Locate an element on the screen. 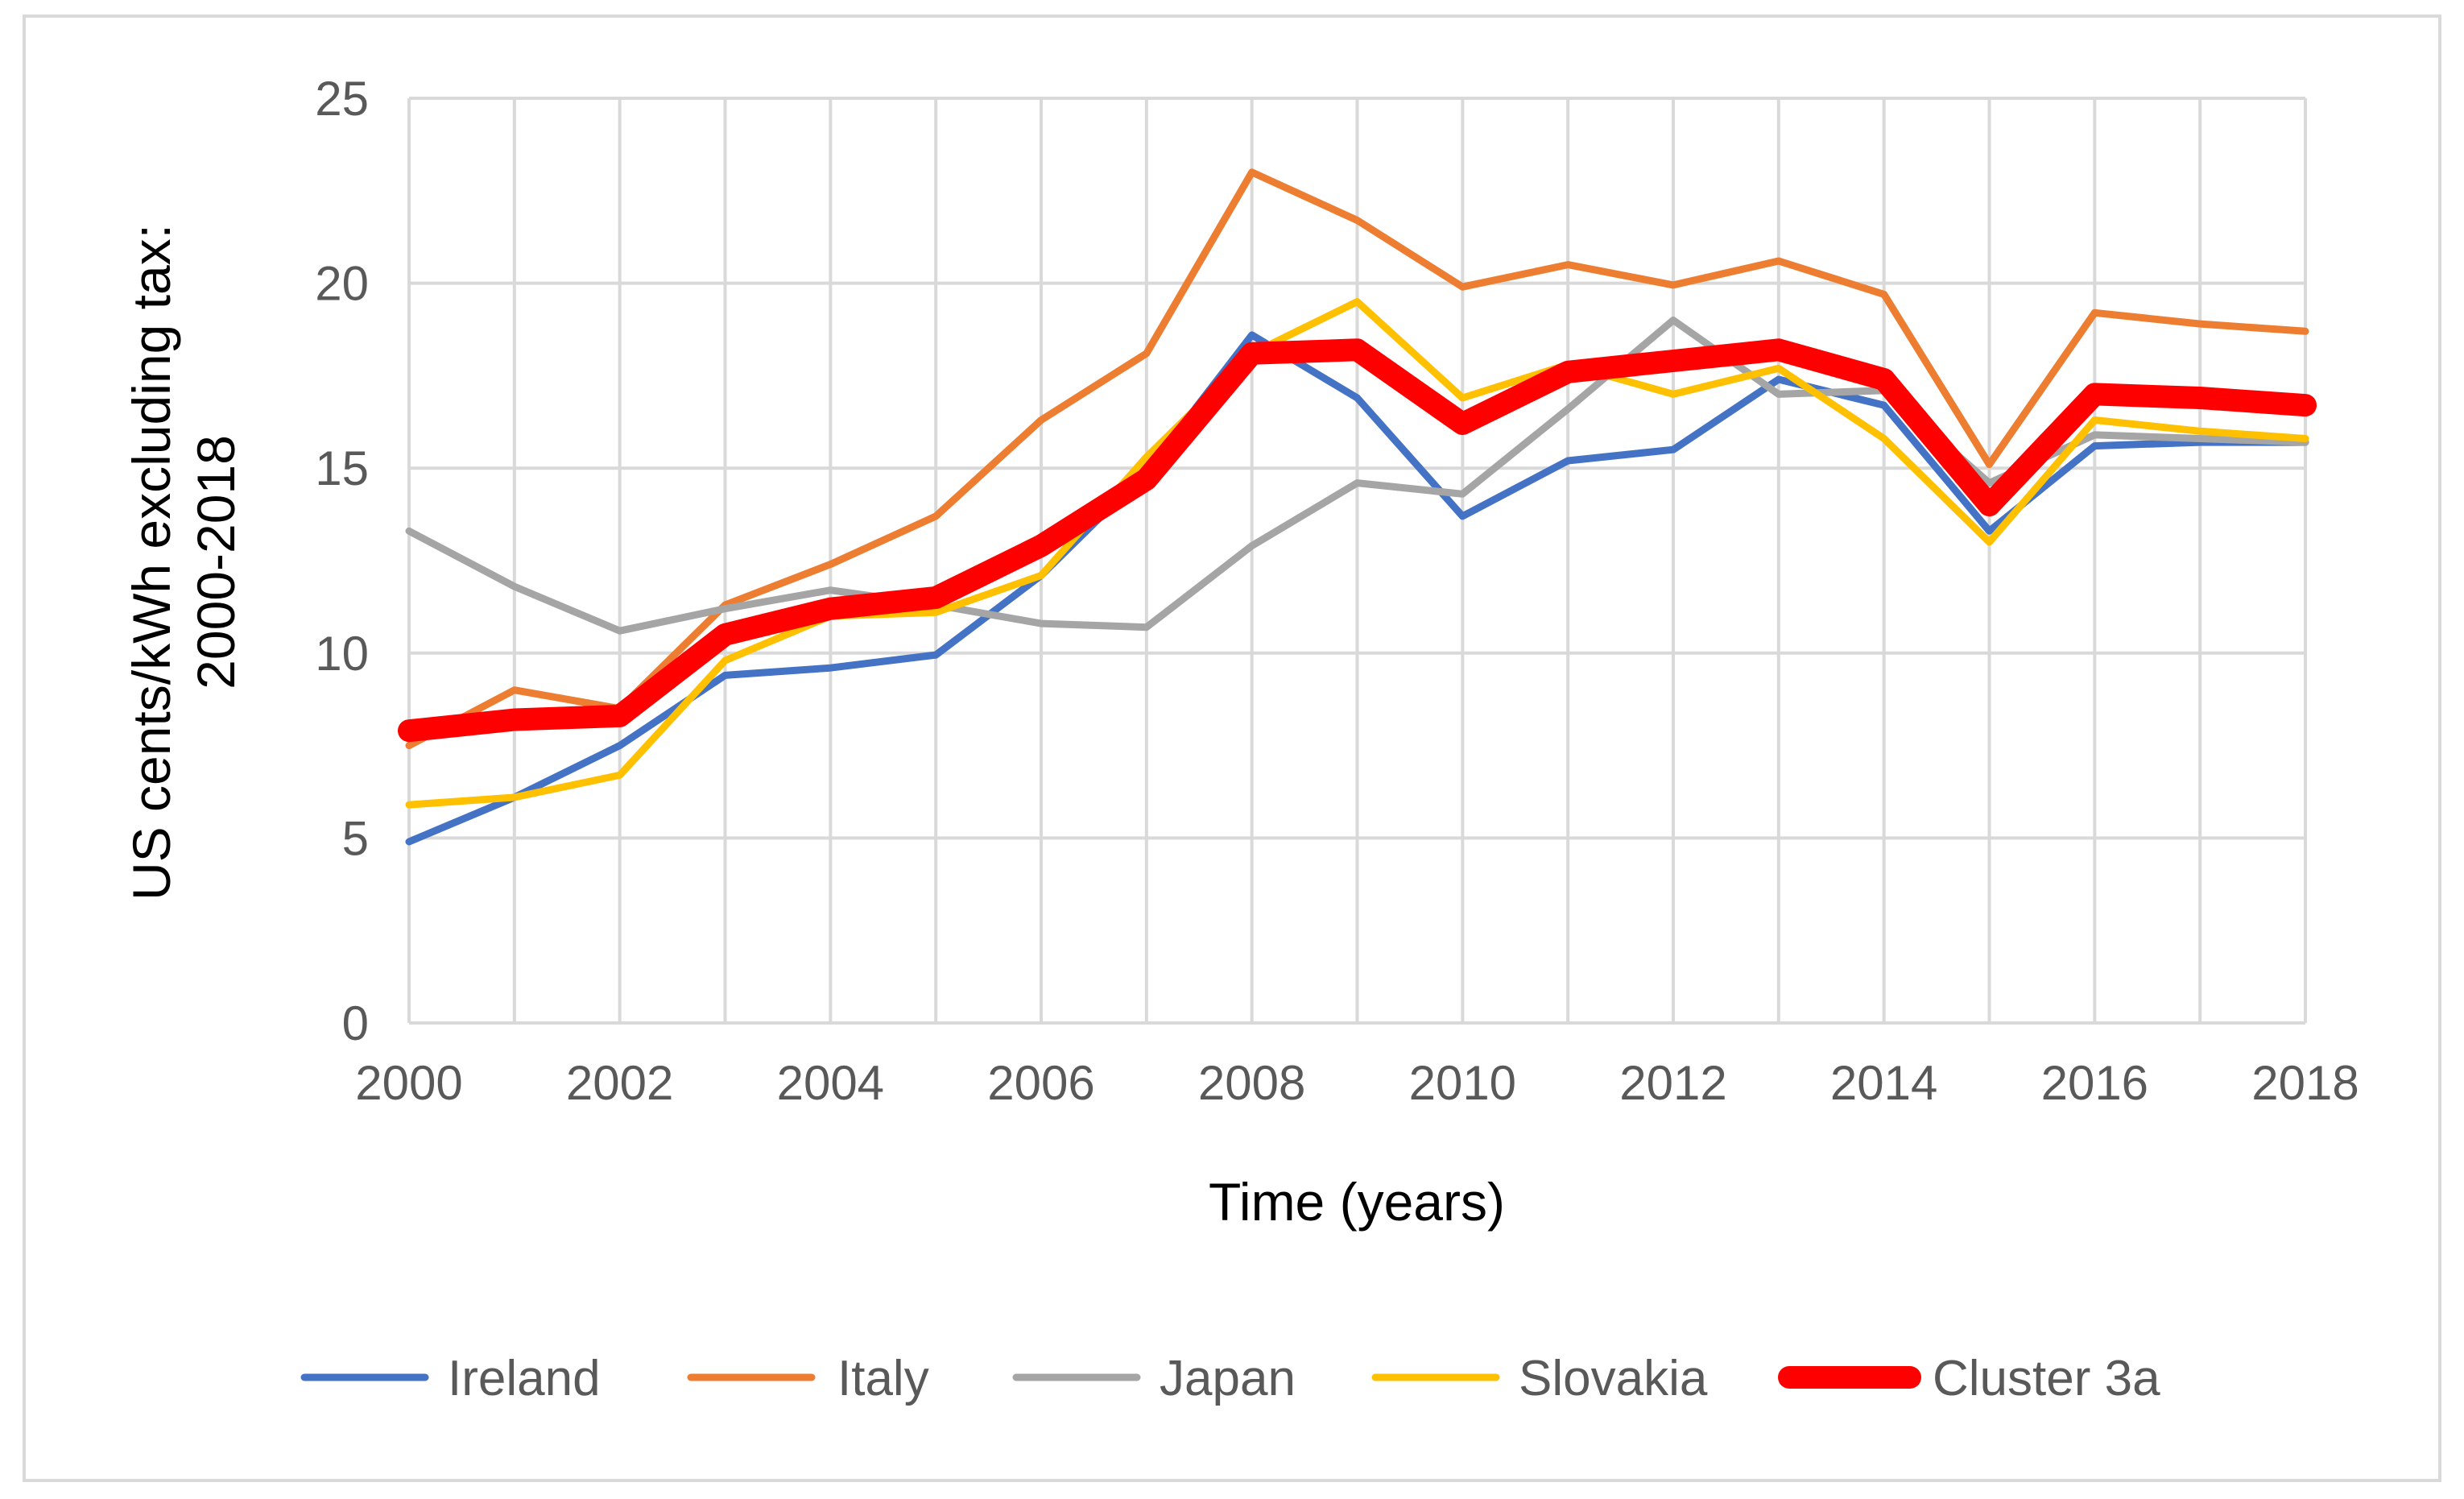 The height and width of the screenshot is (1499, 2464). legend-label-japan: Japan is located at coordinates (1228, 1378).